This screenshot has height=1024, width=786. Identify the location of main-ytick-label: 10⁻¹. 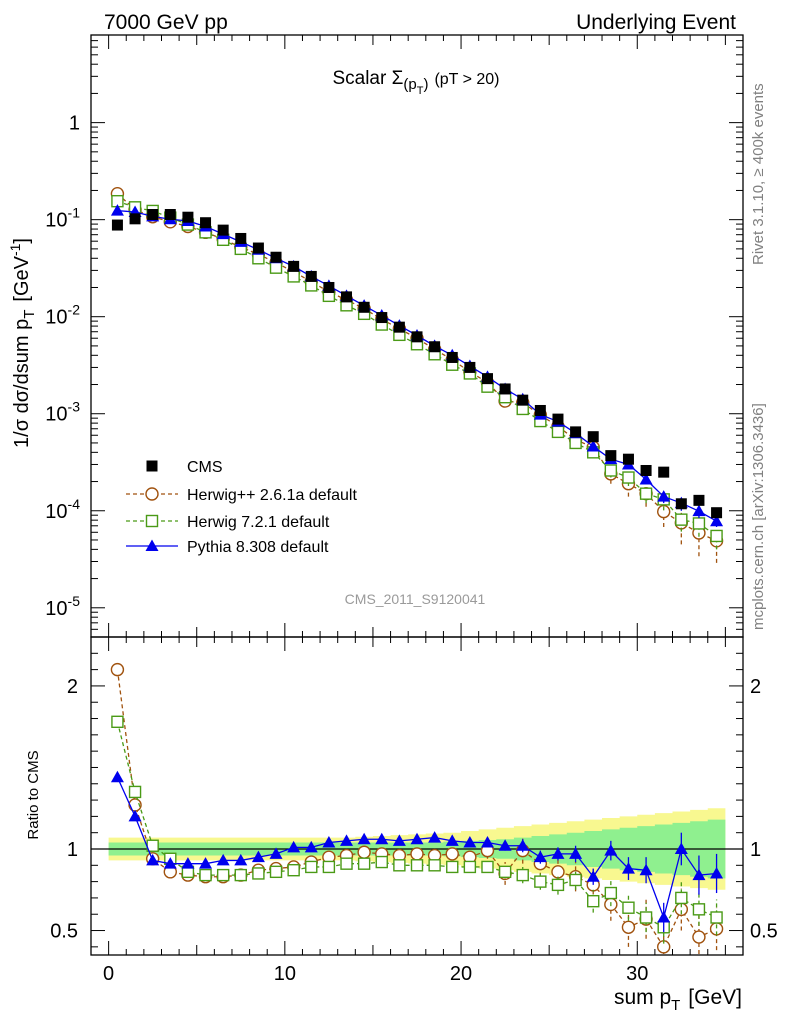
(62, 218).